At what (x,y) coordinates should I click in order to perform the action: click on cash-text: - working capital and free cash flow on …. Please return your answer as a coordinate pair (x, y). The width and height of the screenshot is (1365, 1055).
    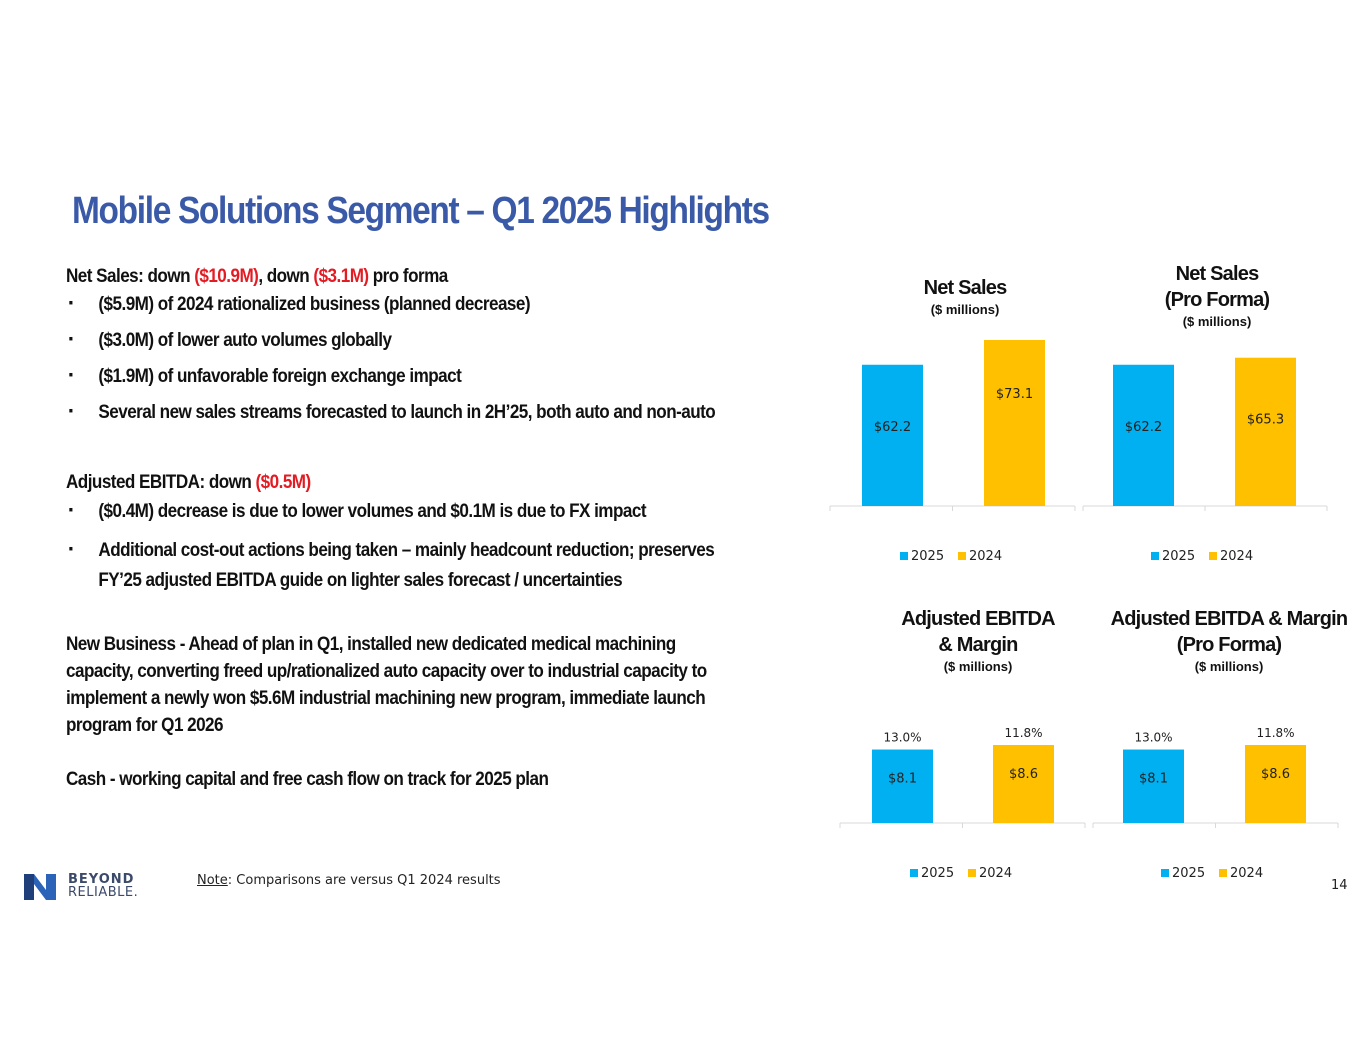
    Looking at the image, I should click on (327, 779).